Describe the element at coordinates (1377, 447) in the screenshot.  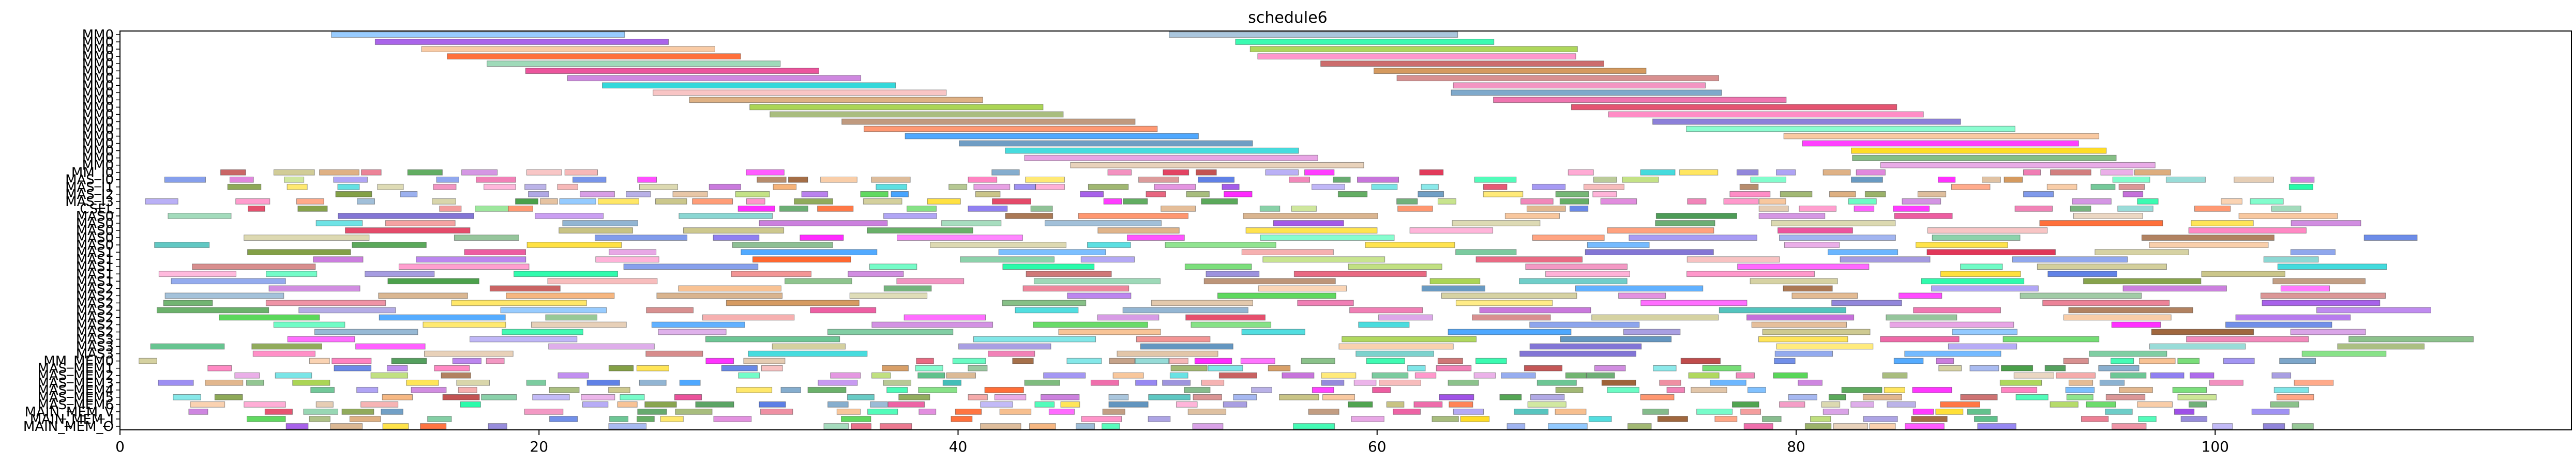
I see `x-tick-label: 60` at that location.